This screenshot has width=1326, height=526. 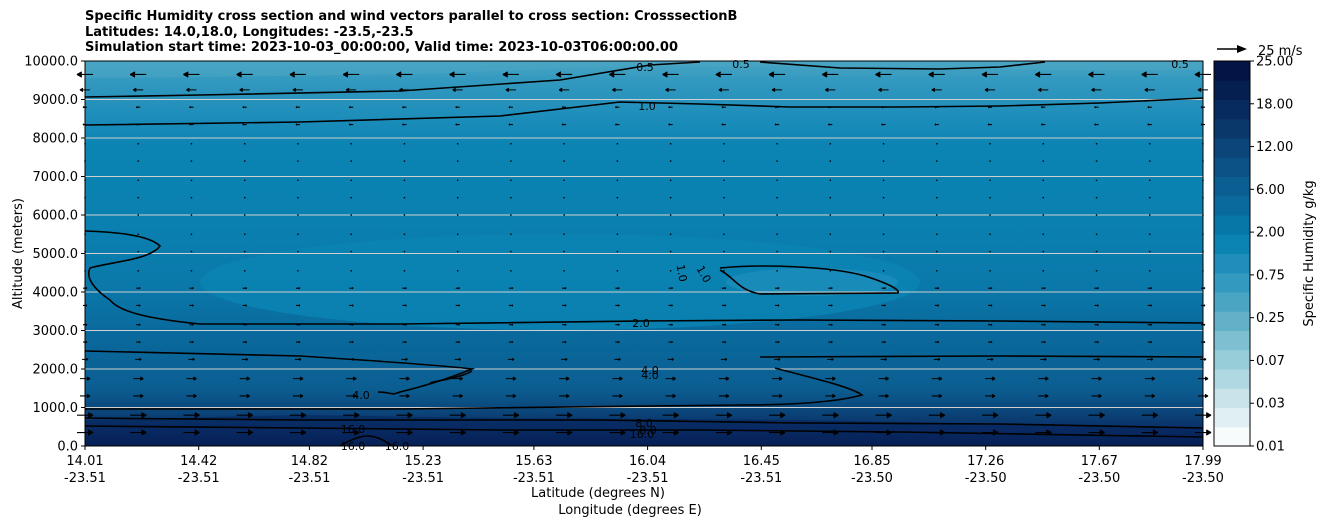 What do you see at coordinates (650, 375) in the screenshot?
I see `contour-label: 4.0` at bounding box center [650, 375].